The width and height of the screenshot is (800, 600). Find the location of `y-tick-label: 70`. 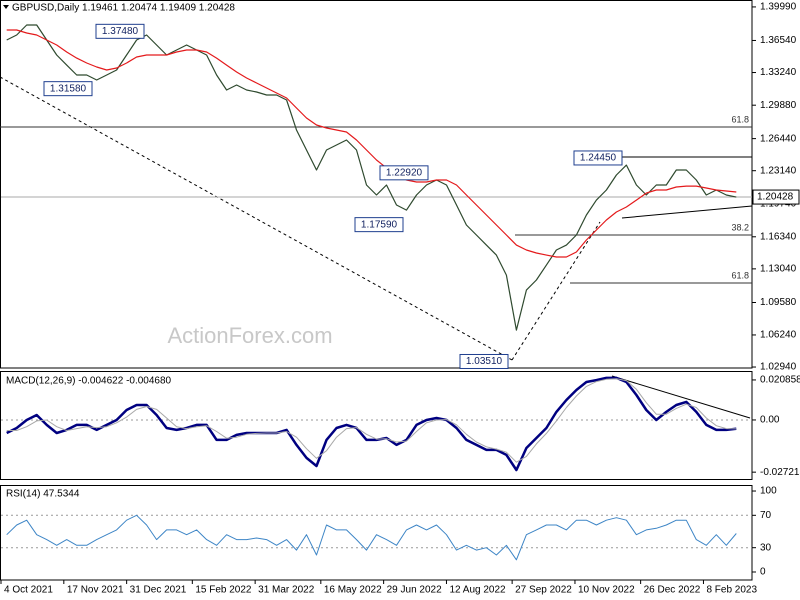

y-tick-label: 70 is located at coordinates (766, 515).